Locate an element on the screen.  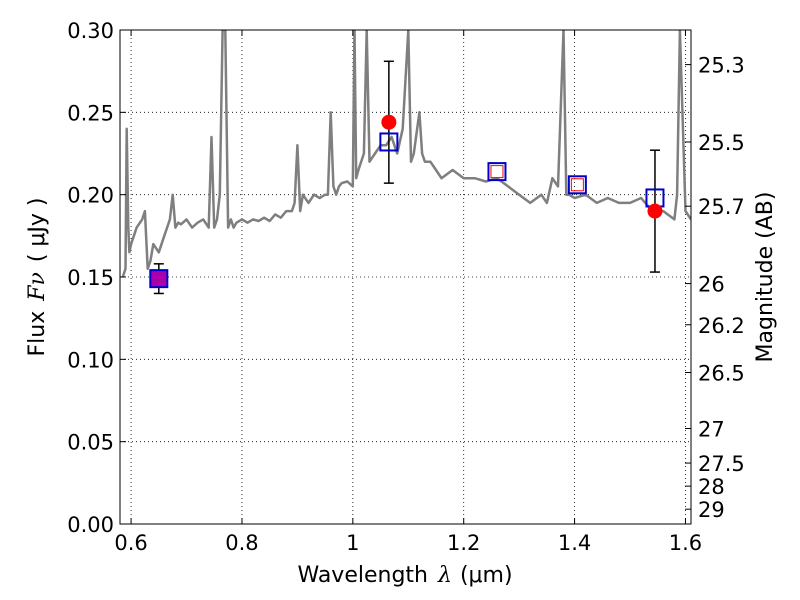
x-tick-label: 1 is located at coordinates (352, 543).